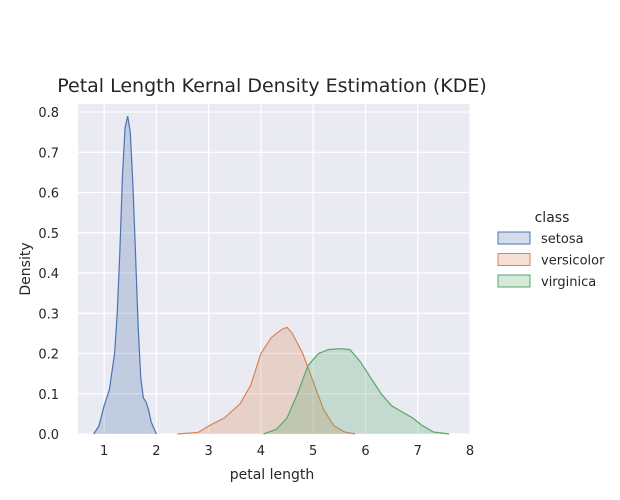 This screenshot has width=620, height=500. Describe the element at coordinates (48, 194) in the screenshot. I see `y-tick-label: 0.6` at that location.